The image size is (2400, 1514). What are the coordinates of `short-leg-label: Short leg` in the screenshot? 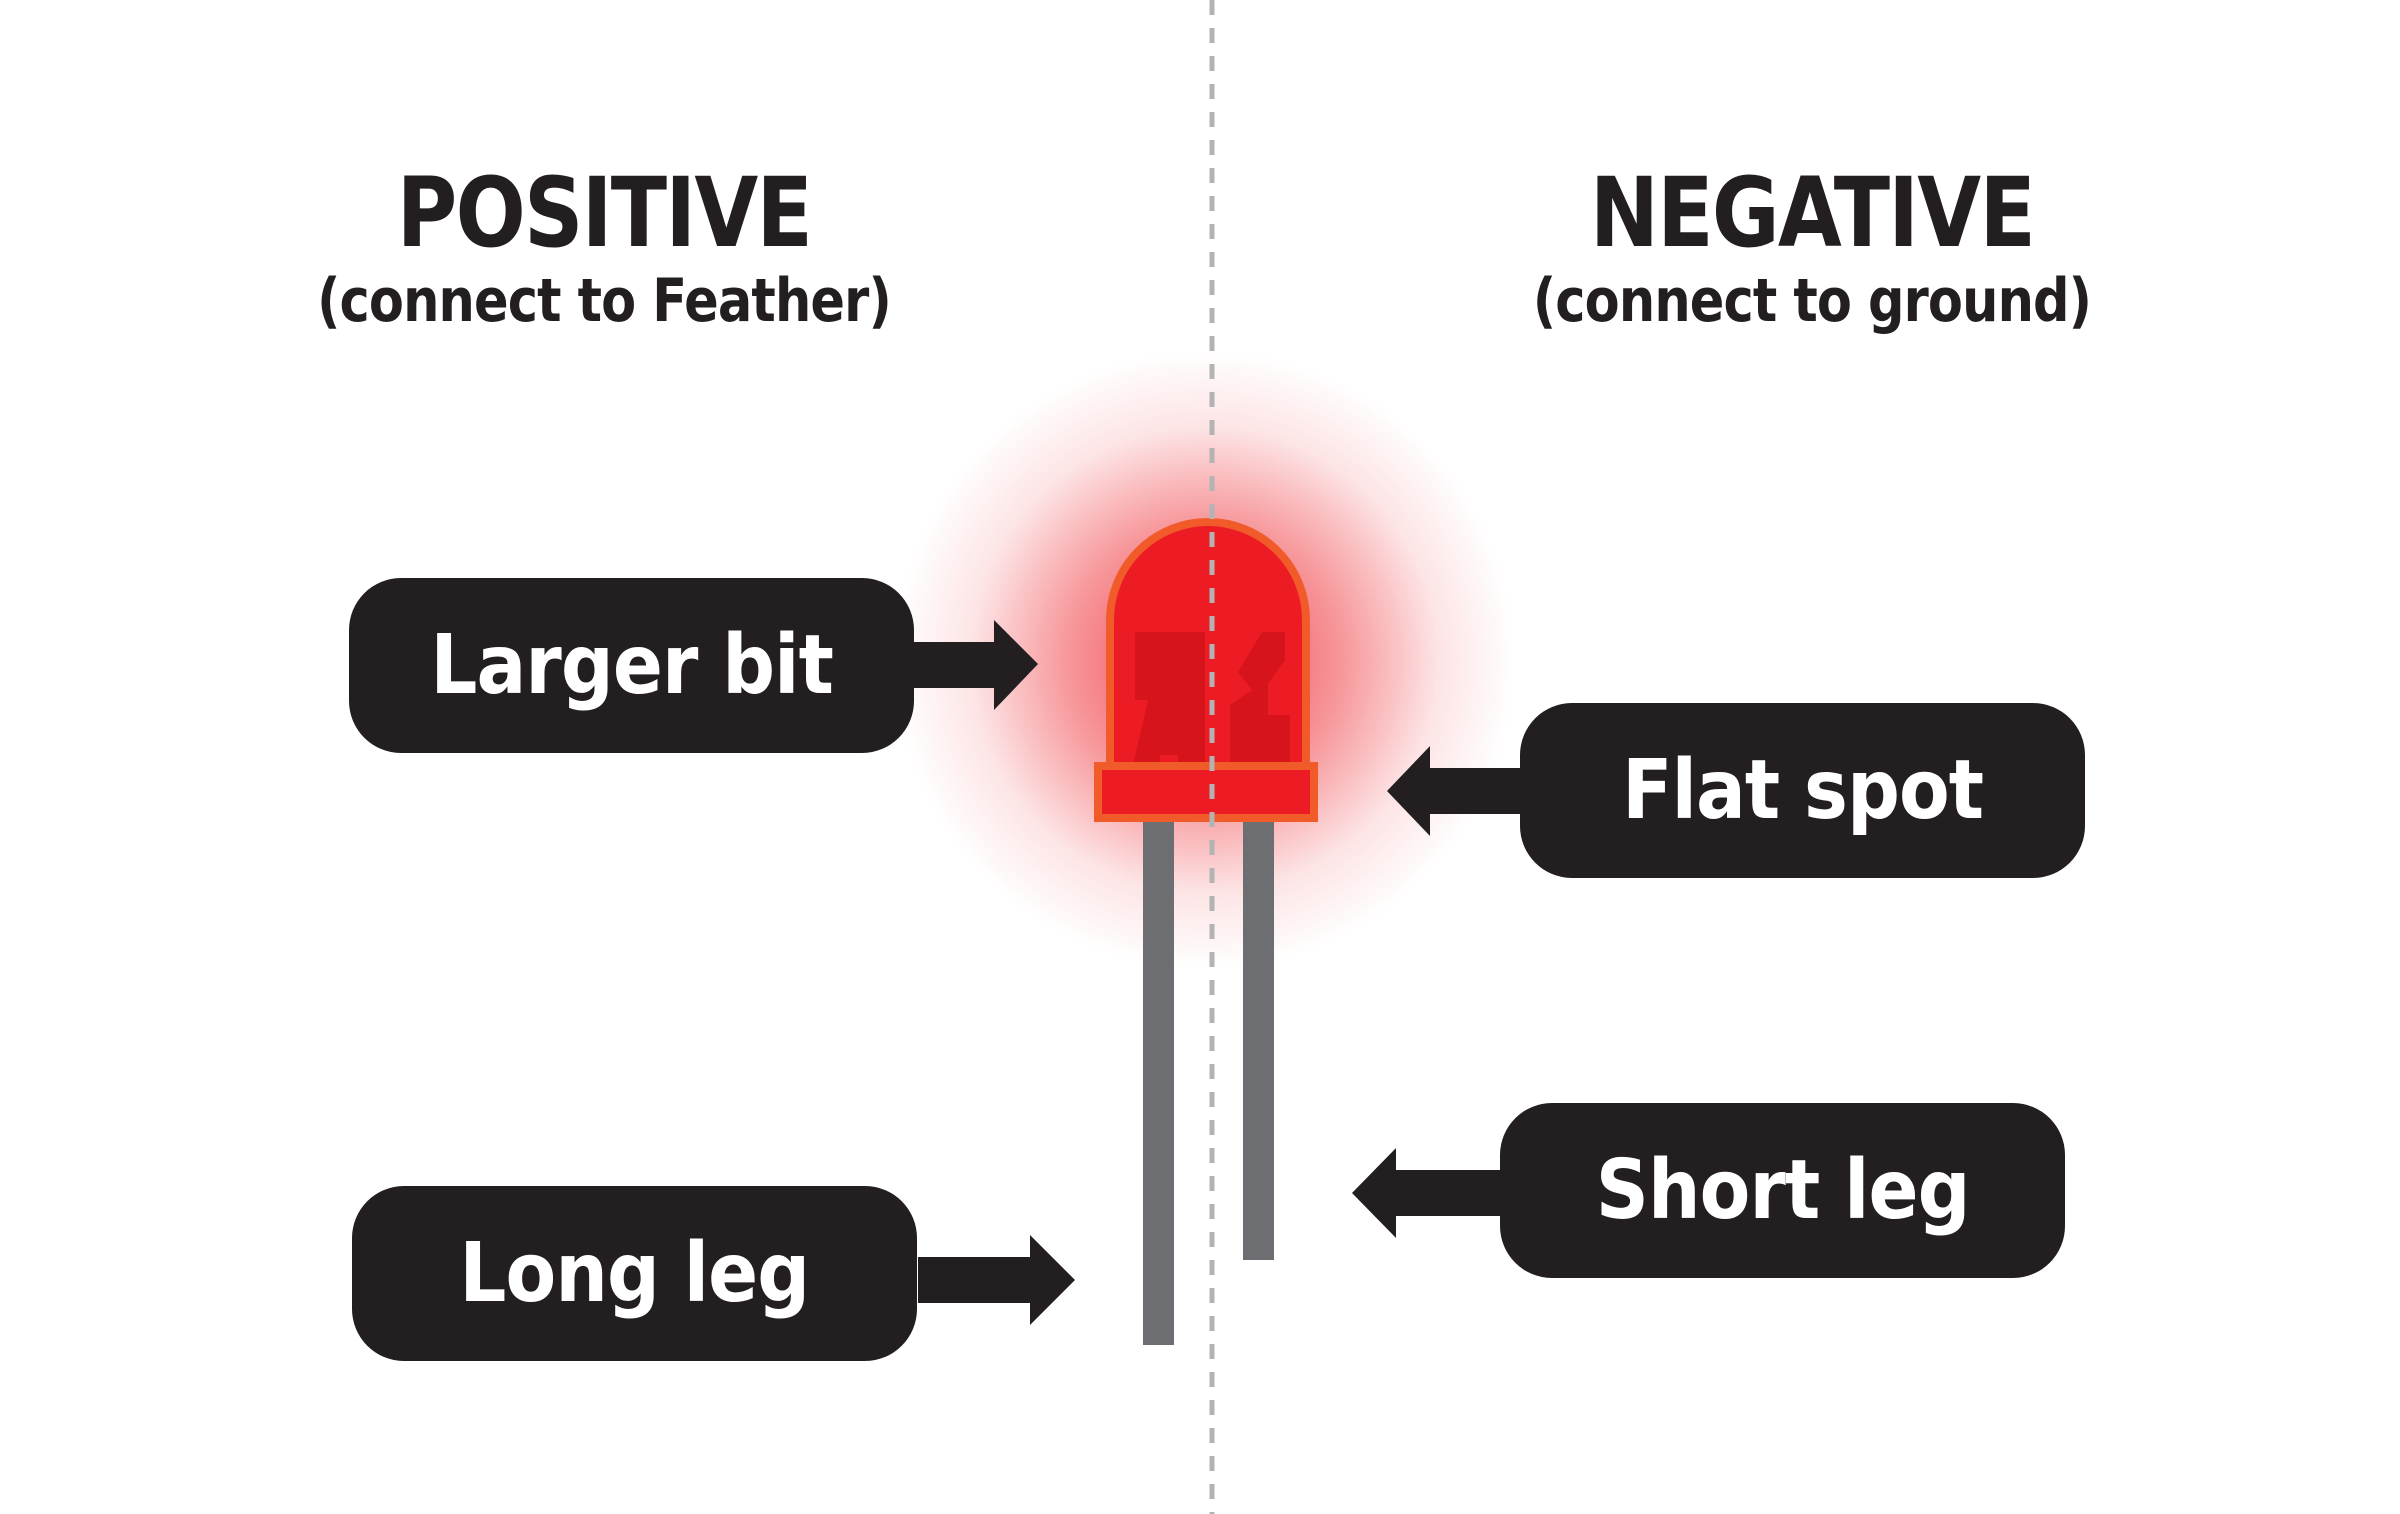 It's located at (1782, 1190).